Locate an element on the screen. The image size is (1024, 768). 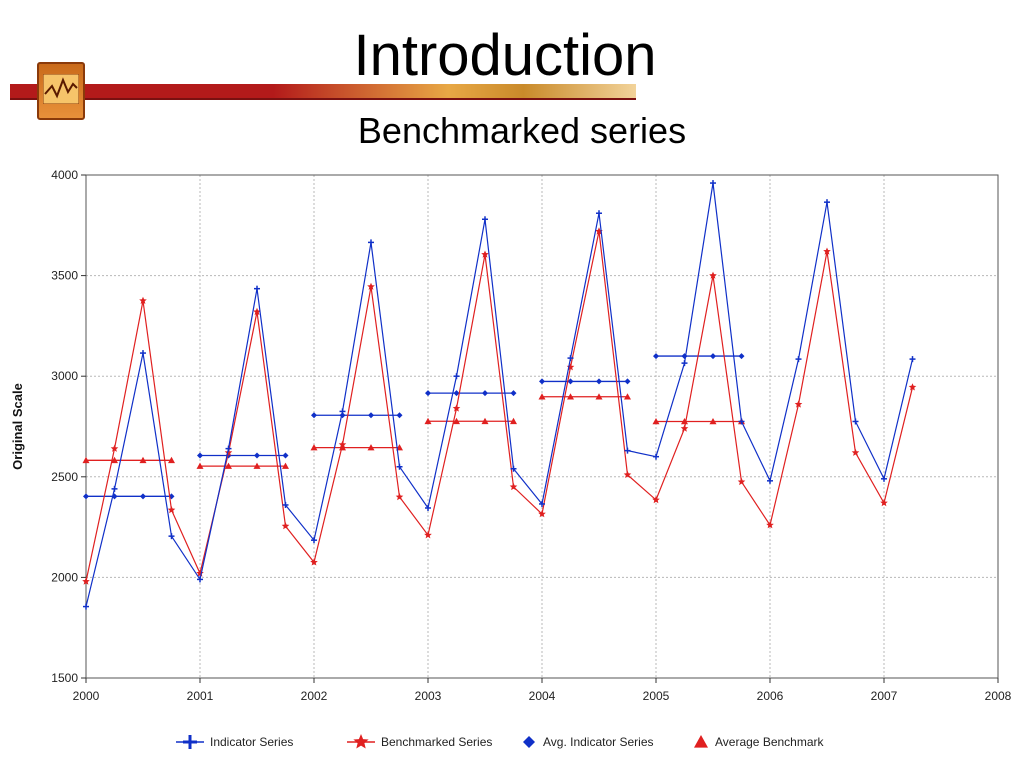
legend-triangle-marker is located at coordinates (701, 741).